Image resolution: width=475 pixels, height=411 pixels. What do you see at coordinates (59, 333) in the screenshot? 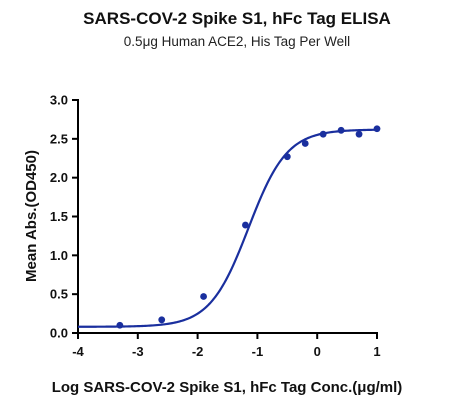
I see `y-tick-label: 0.0` at bounding box center [59, 333].